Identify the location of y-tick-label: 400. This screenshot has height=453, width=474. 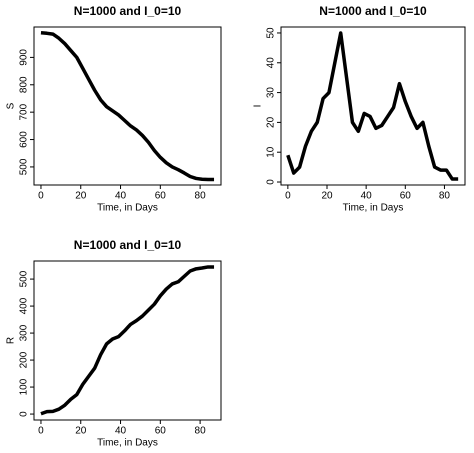
(24, 305).